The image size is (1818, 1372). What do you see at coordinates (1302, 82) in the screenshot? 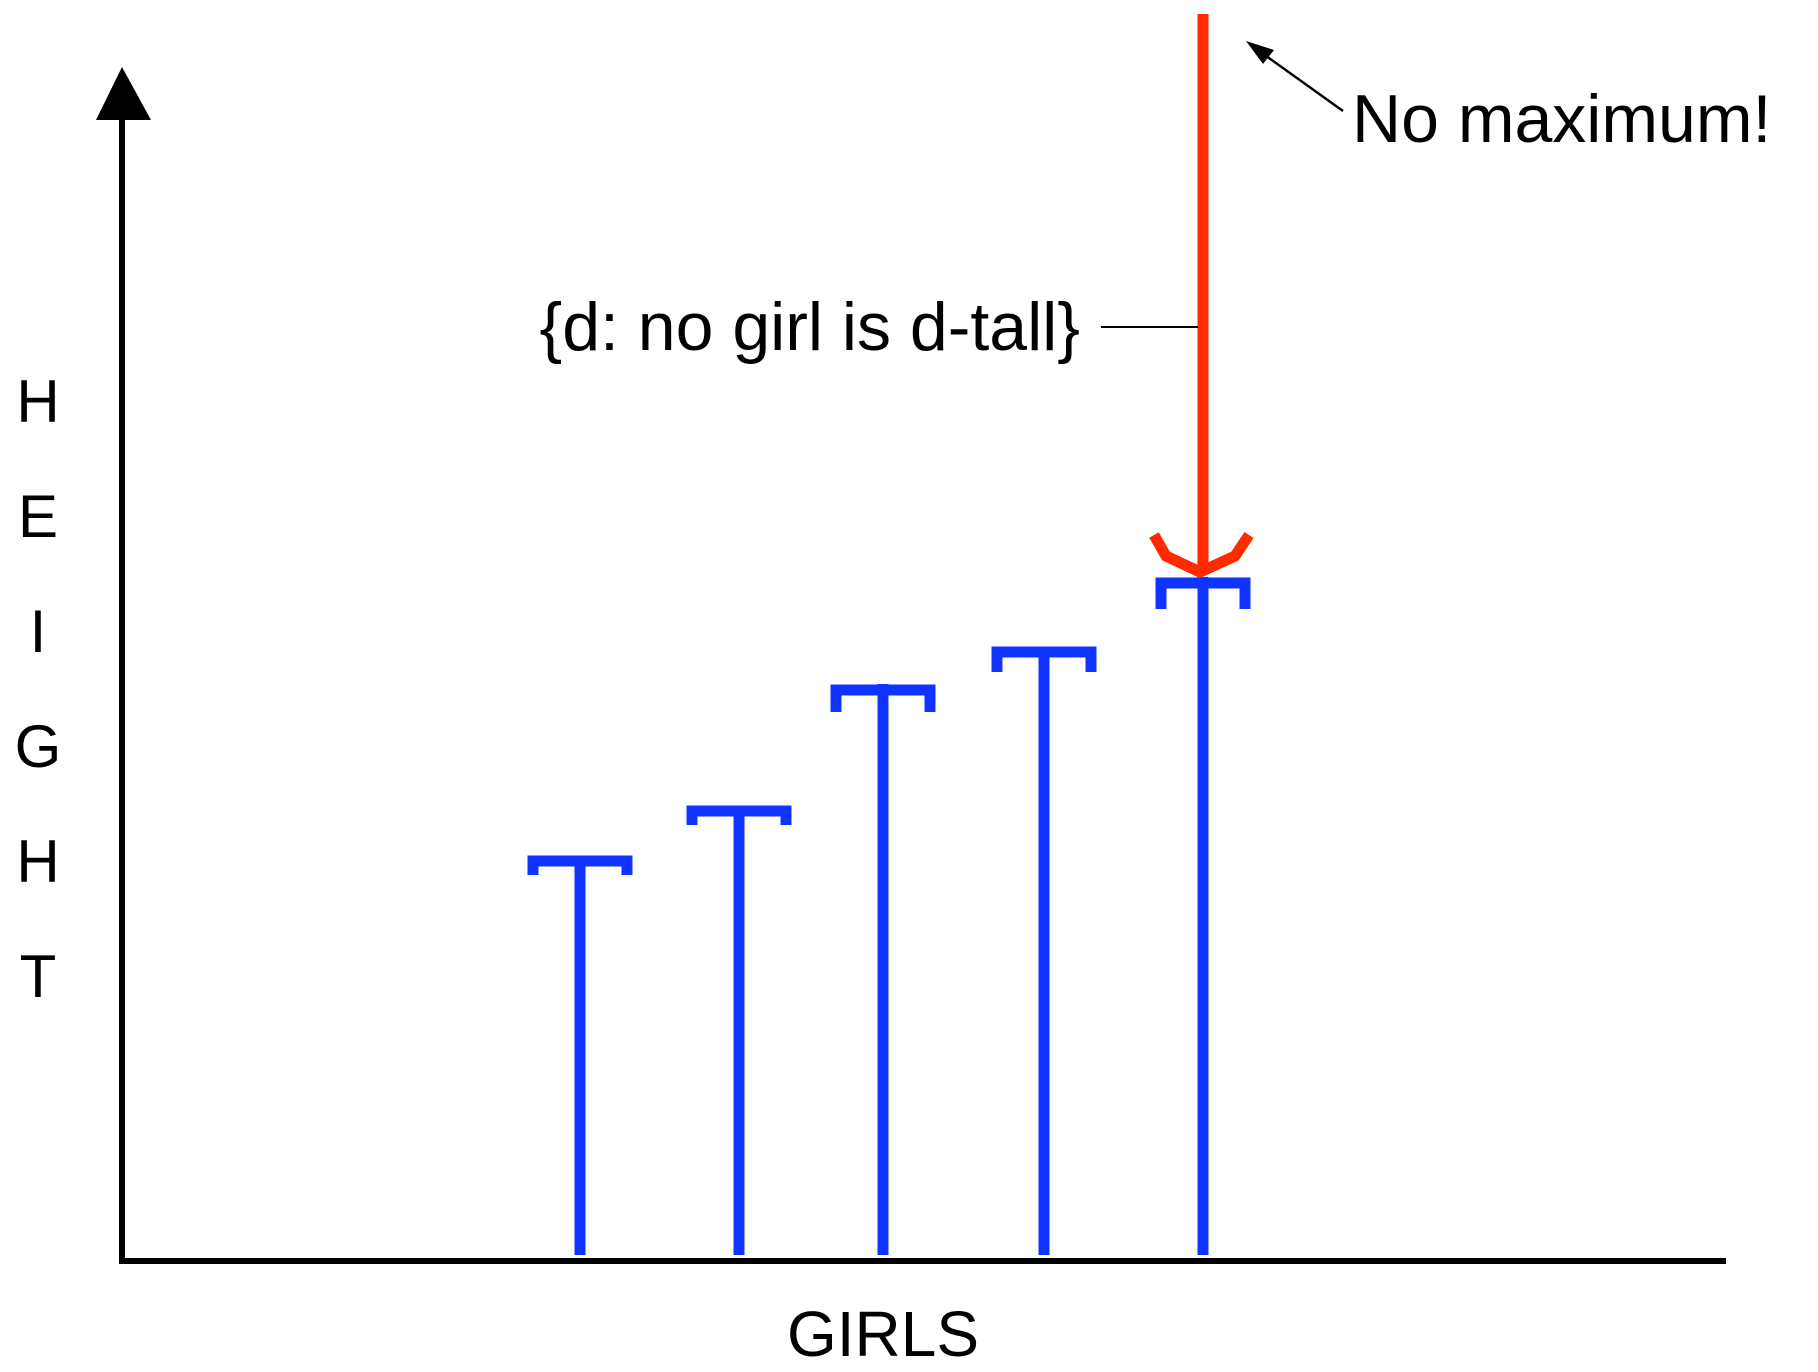
I see `annotation-arrow-line` at bounding box center [1302, 82].